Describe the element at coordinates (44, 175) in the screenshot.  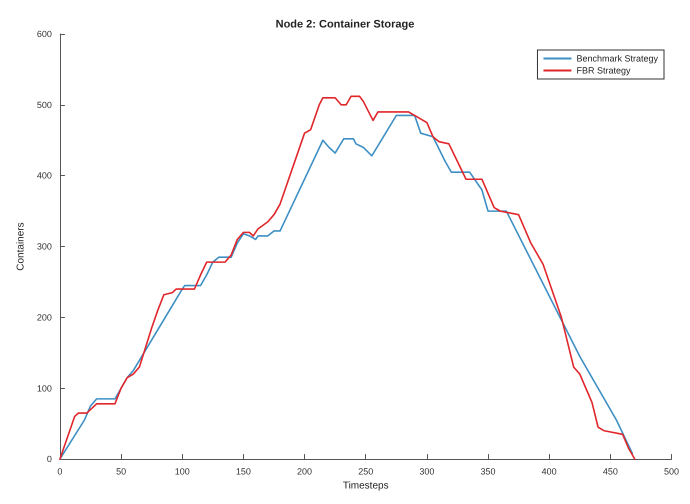
I see `y-tick-label: 400` at that location.